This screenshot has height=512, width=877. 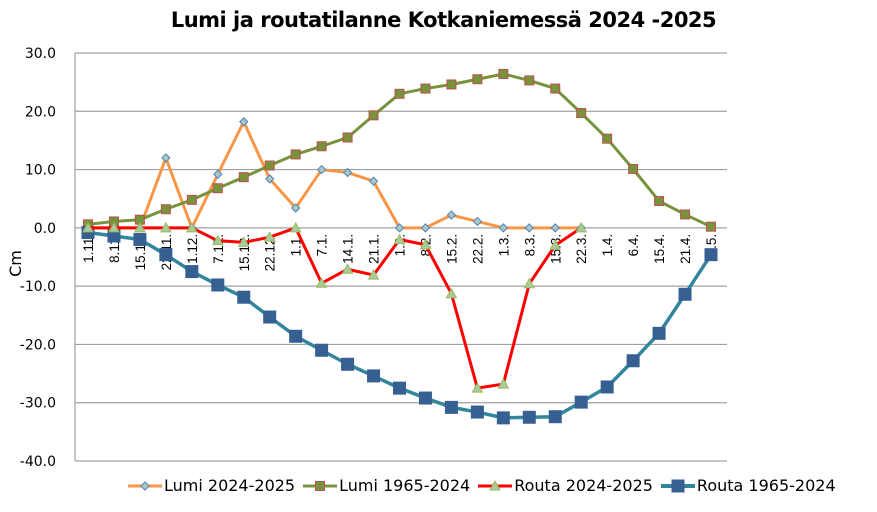 I want to click on x-tick-label: 14.1., so click(x=348, y=249).